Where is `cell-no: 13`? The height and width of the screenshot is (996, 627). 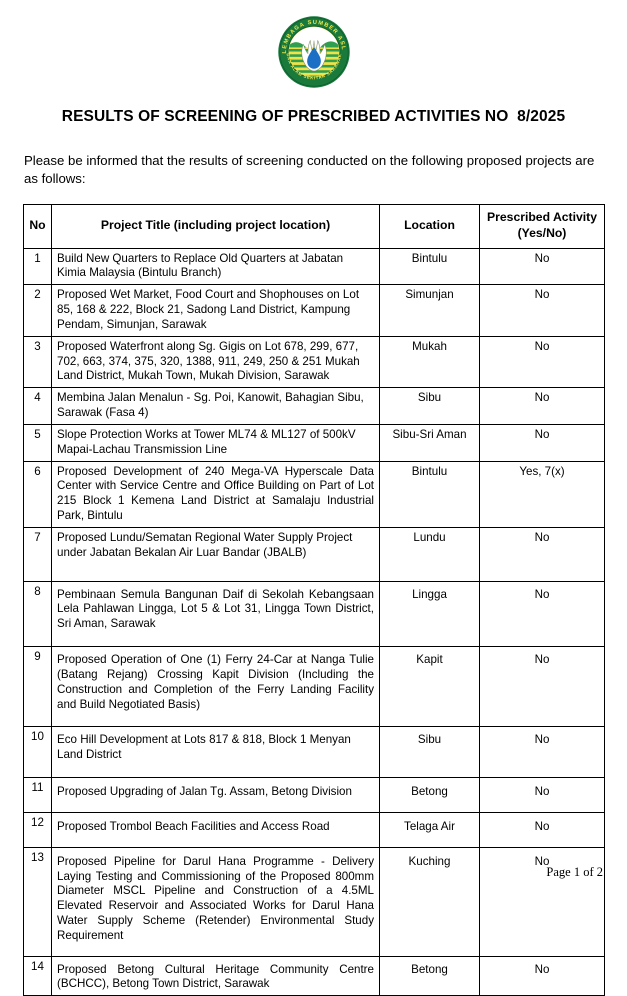 cell-no: 13 is located at coordinates (37, 901).